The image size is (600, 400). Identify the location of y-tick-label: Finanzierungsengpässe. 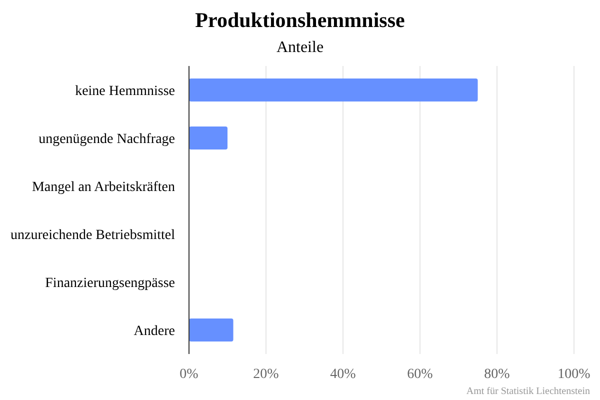
(110, 283).